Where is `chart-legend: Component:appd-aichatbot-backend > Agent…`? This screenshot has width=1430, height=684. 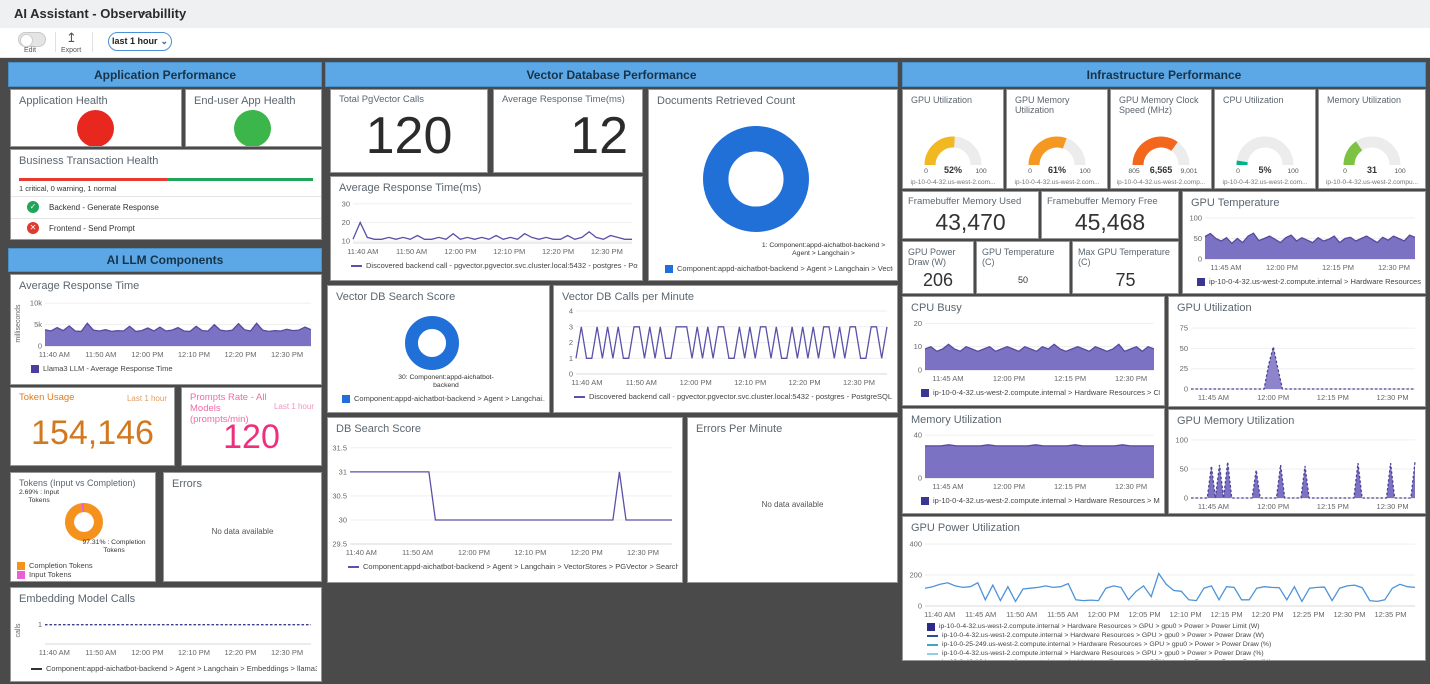
chart-legend: Component:appd-aichatbot-backend > Agent… is located at coordinates (513, 566).